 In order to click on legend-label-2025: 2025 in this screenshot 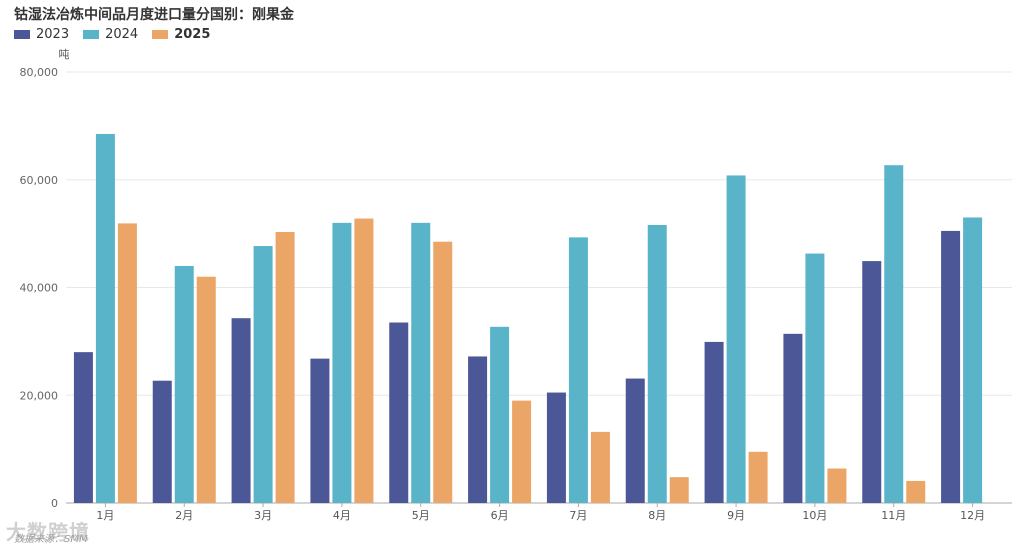, I will do `click(192, 34)`.